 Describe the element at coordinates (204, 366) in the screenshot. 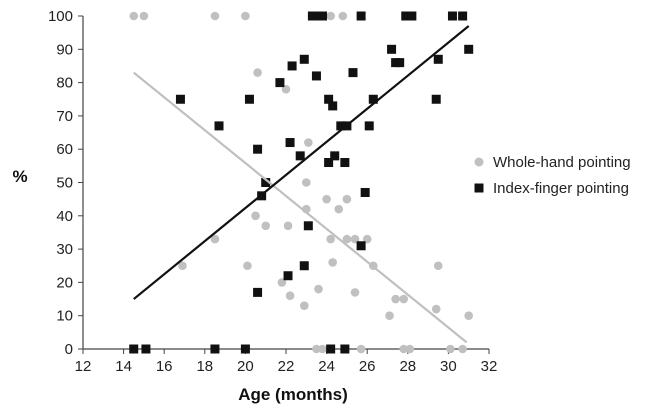

I see `x-tick-label: 18` at that location.